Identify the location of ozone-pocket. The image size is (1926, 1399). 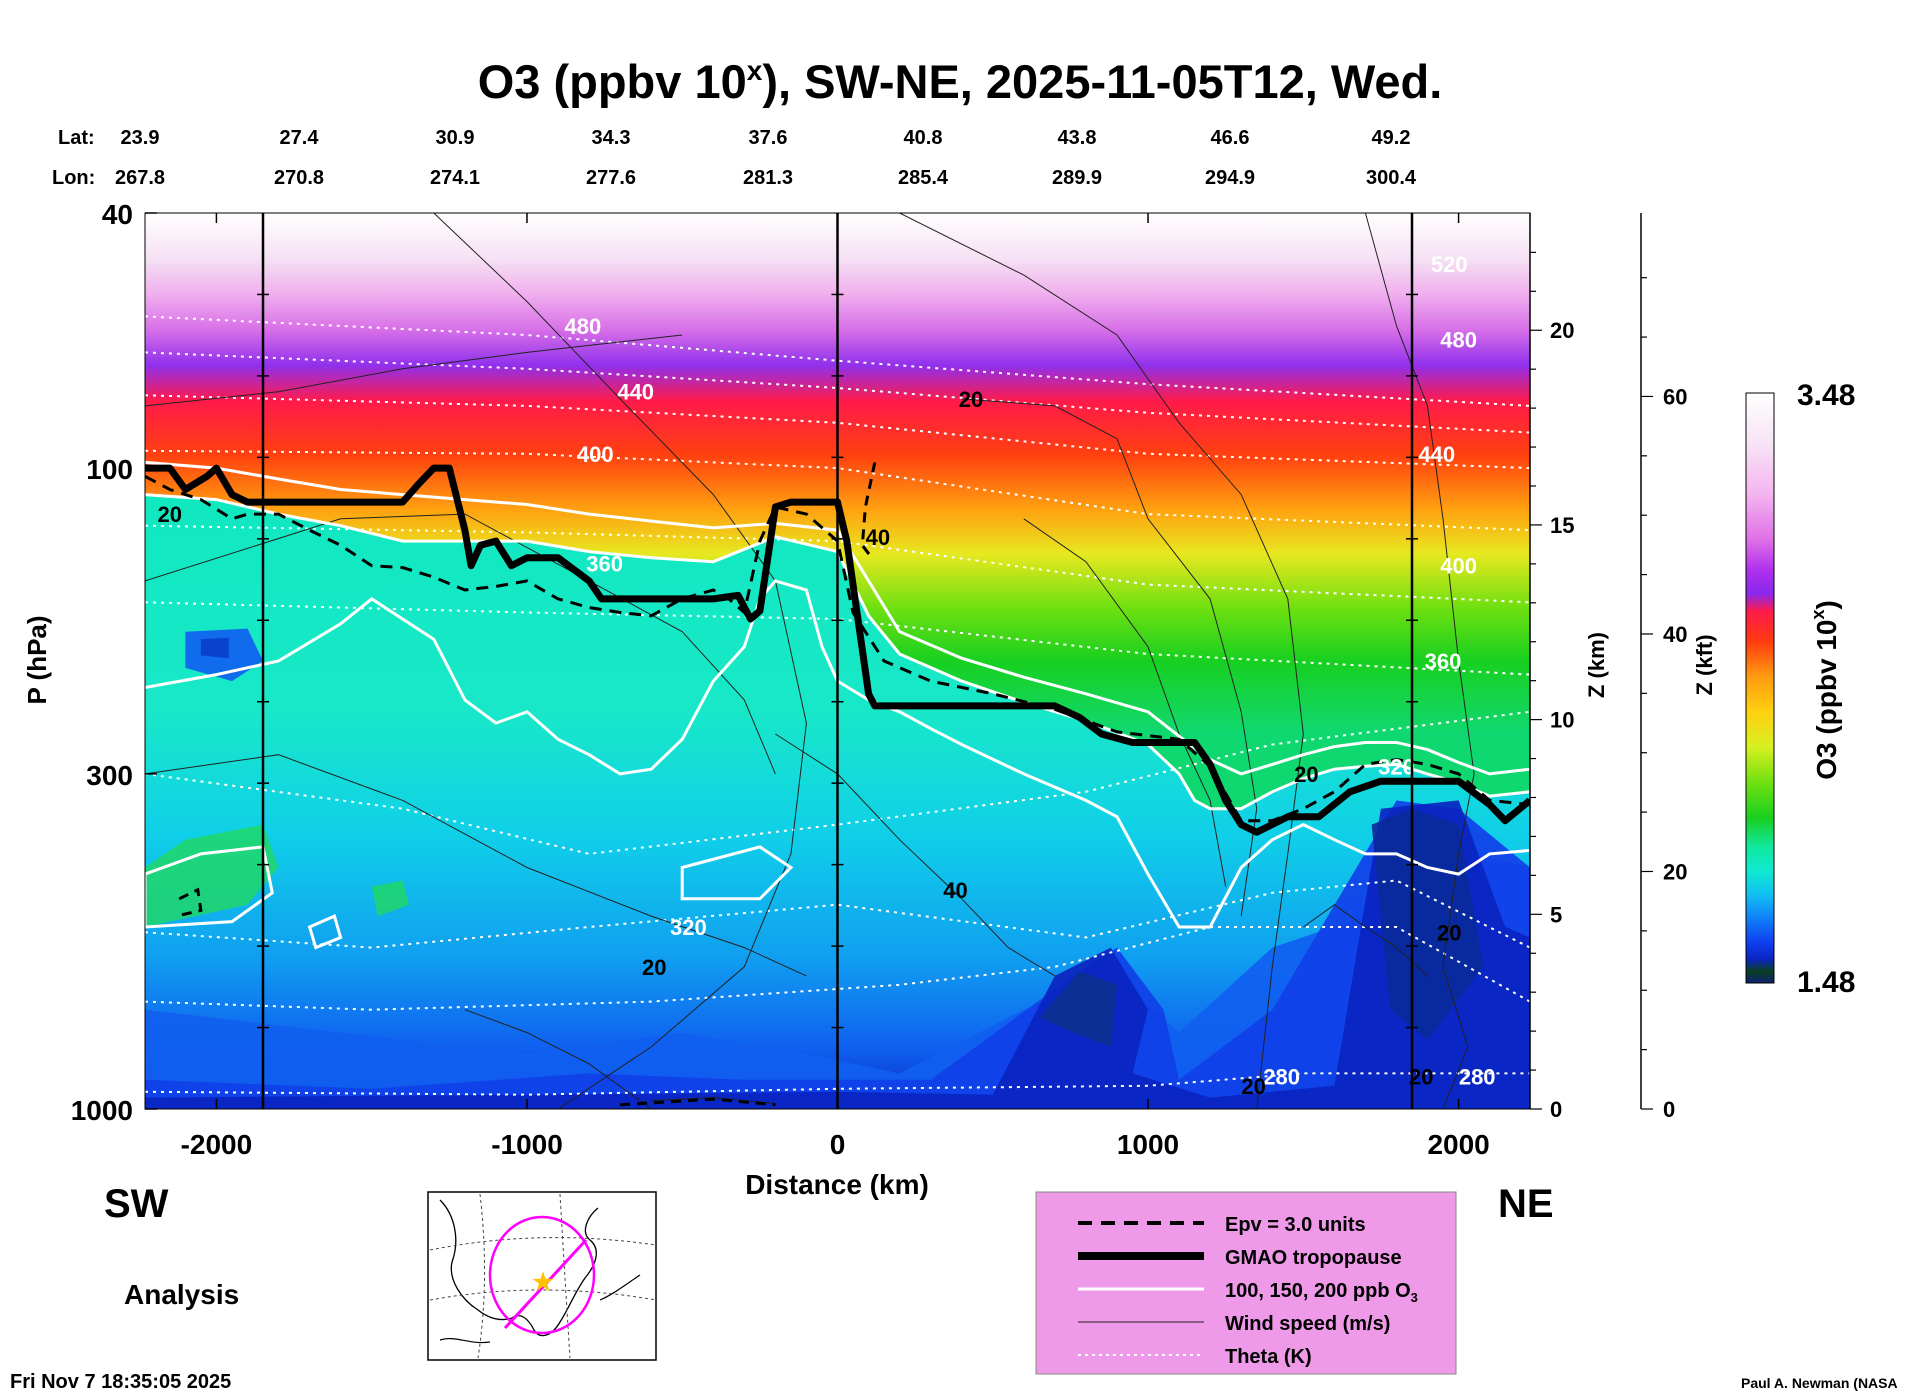
(390, 898).